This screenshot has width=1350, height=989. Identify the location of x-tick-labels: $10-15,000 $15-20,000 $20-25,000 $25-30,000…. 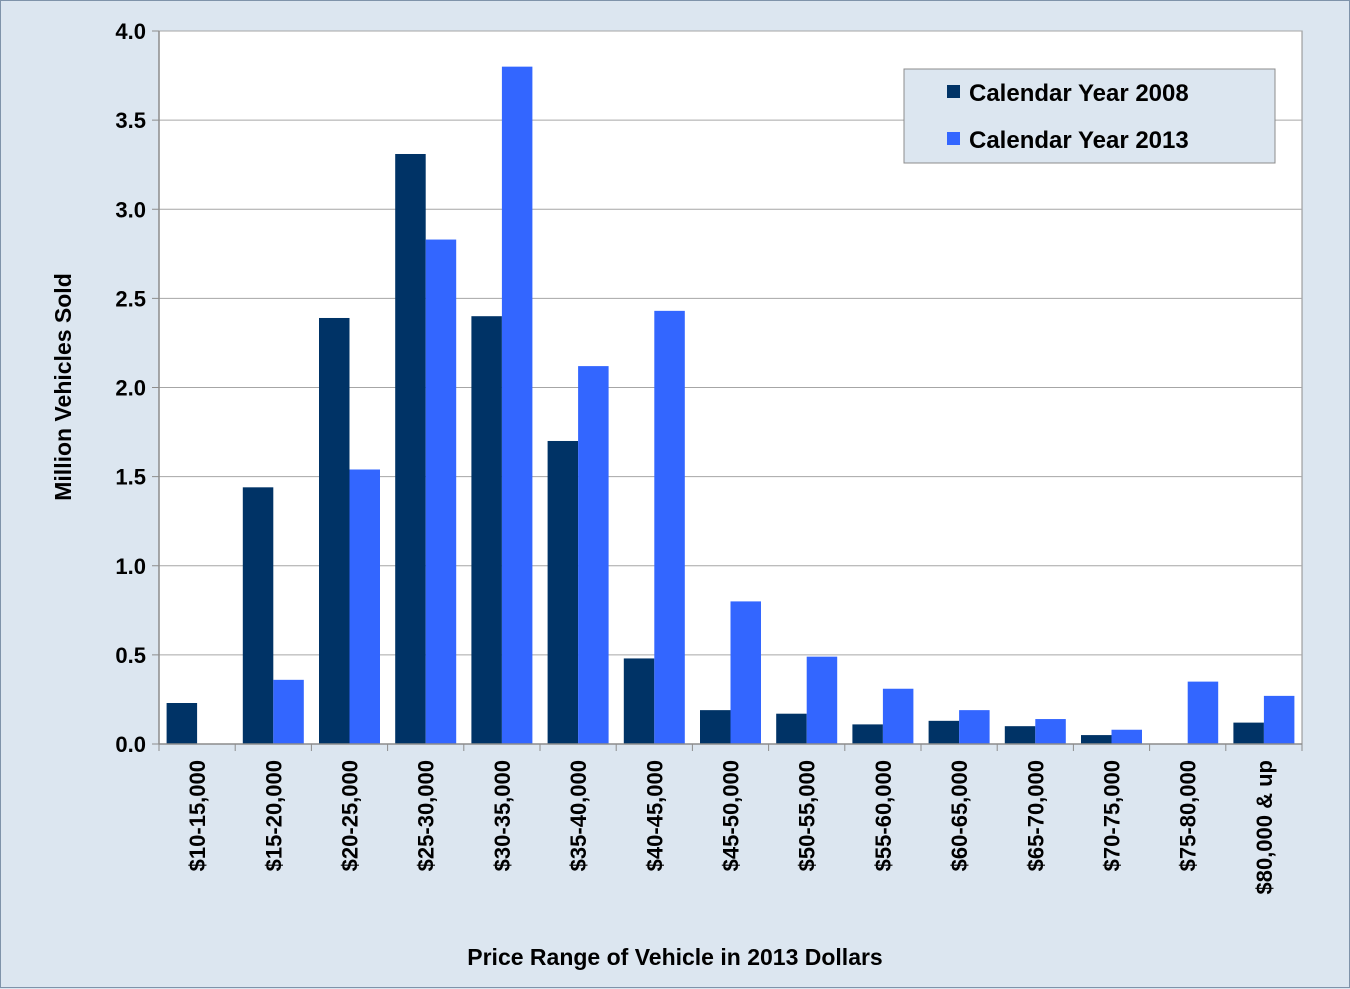
(730, 819).